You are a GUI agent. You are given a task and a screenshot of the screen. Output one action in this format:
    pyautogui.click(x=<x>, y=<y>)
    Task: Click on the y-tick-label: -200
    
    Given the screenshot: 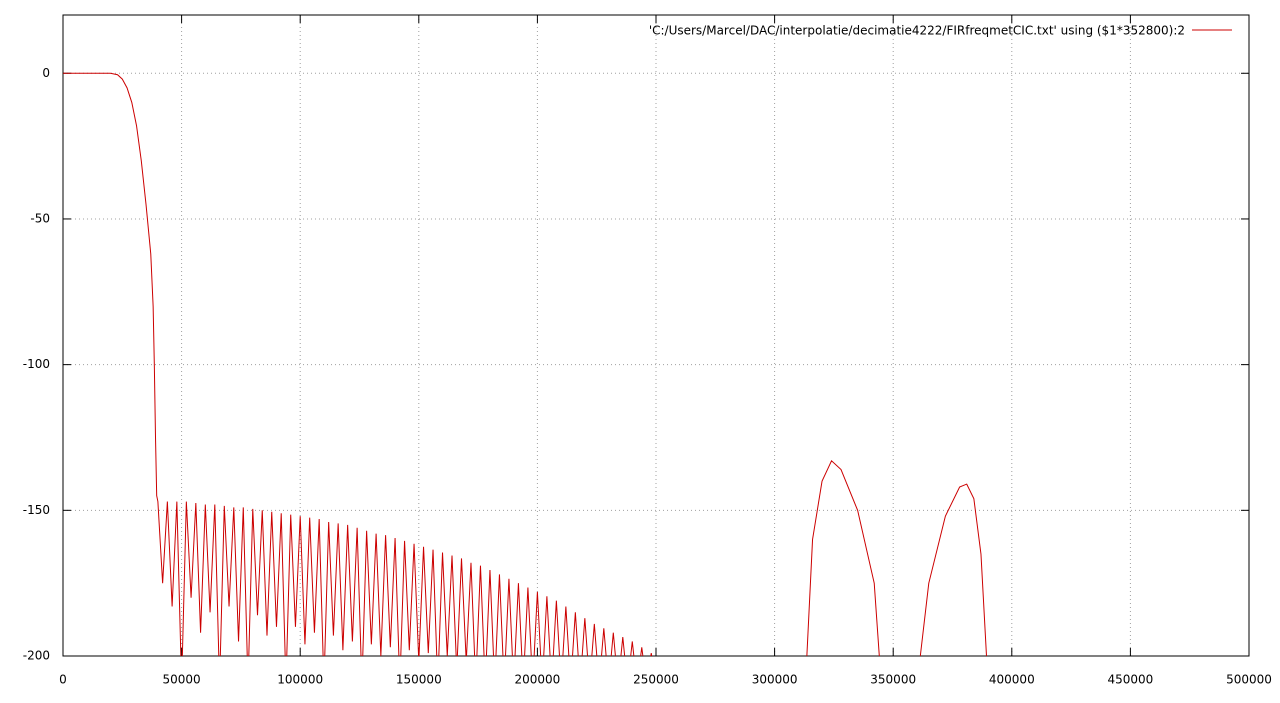 What is the action you would take?
    pyautogui.click(x=36, y=656)
    